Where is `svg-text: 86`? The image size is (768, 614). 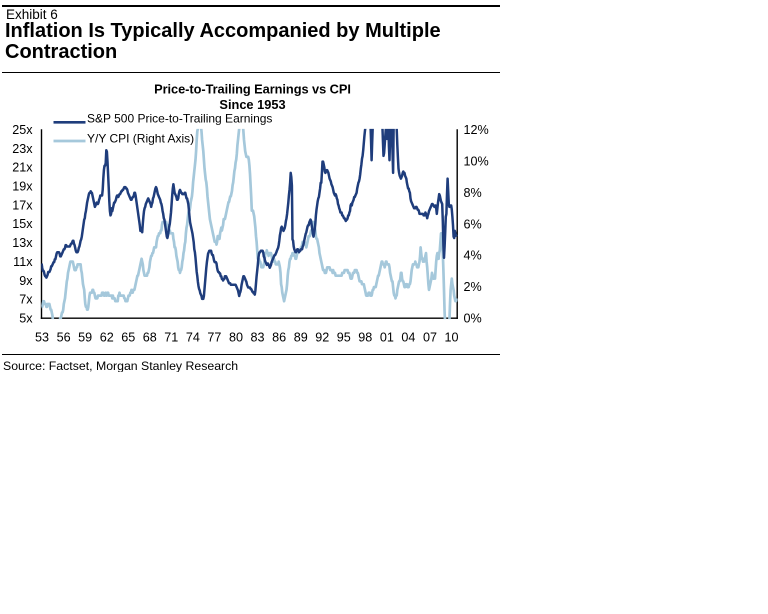 svg-text: 86 is located at coordinates (279, 338).